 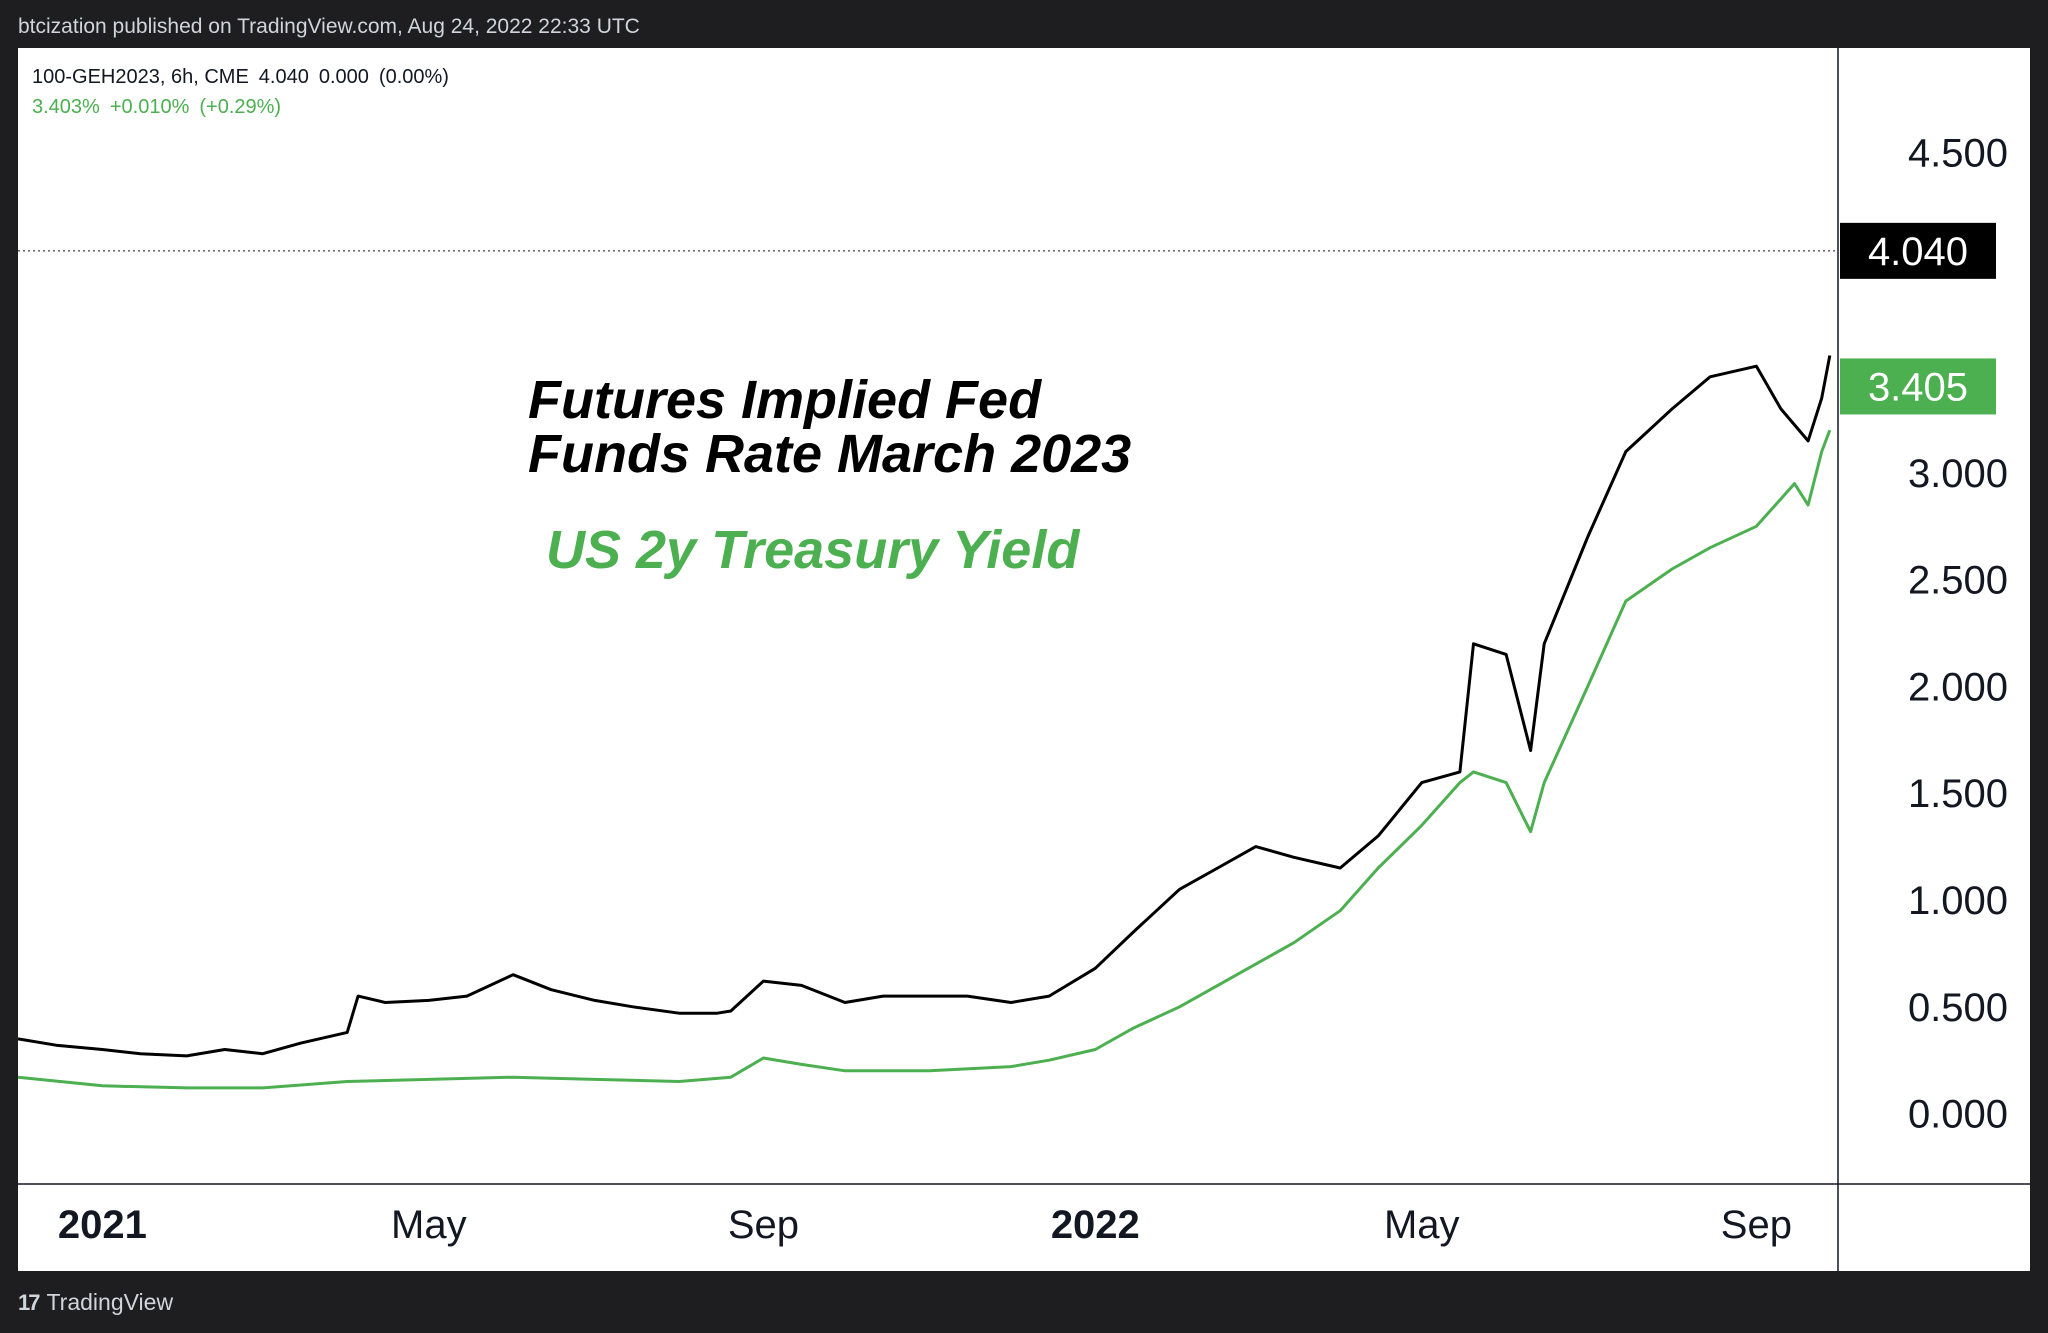 I want to click on y-tick-label: 1.500, so click(x=1958, y=794).